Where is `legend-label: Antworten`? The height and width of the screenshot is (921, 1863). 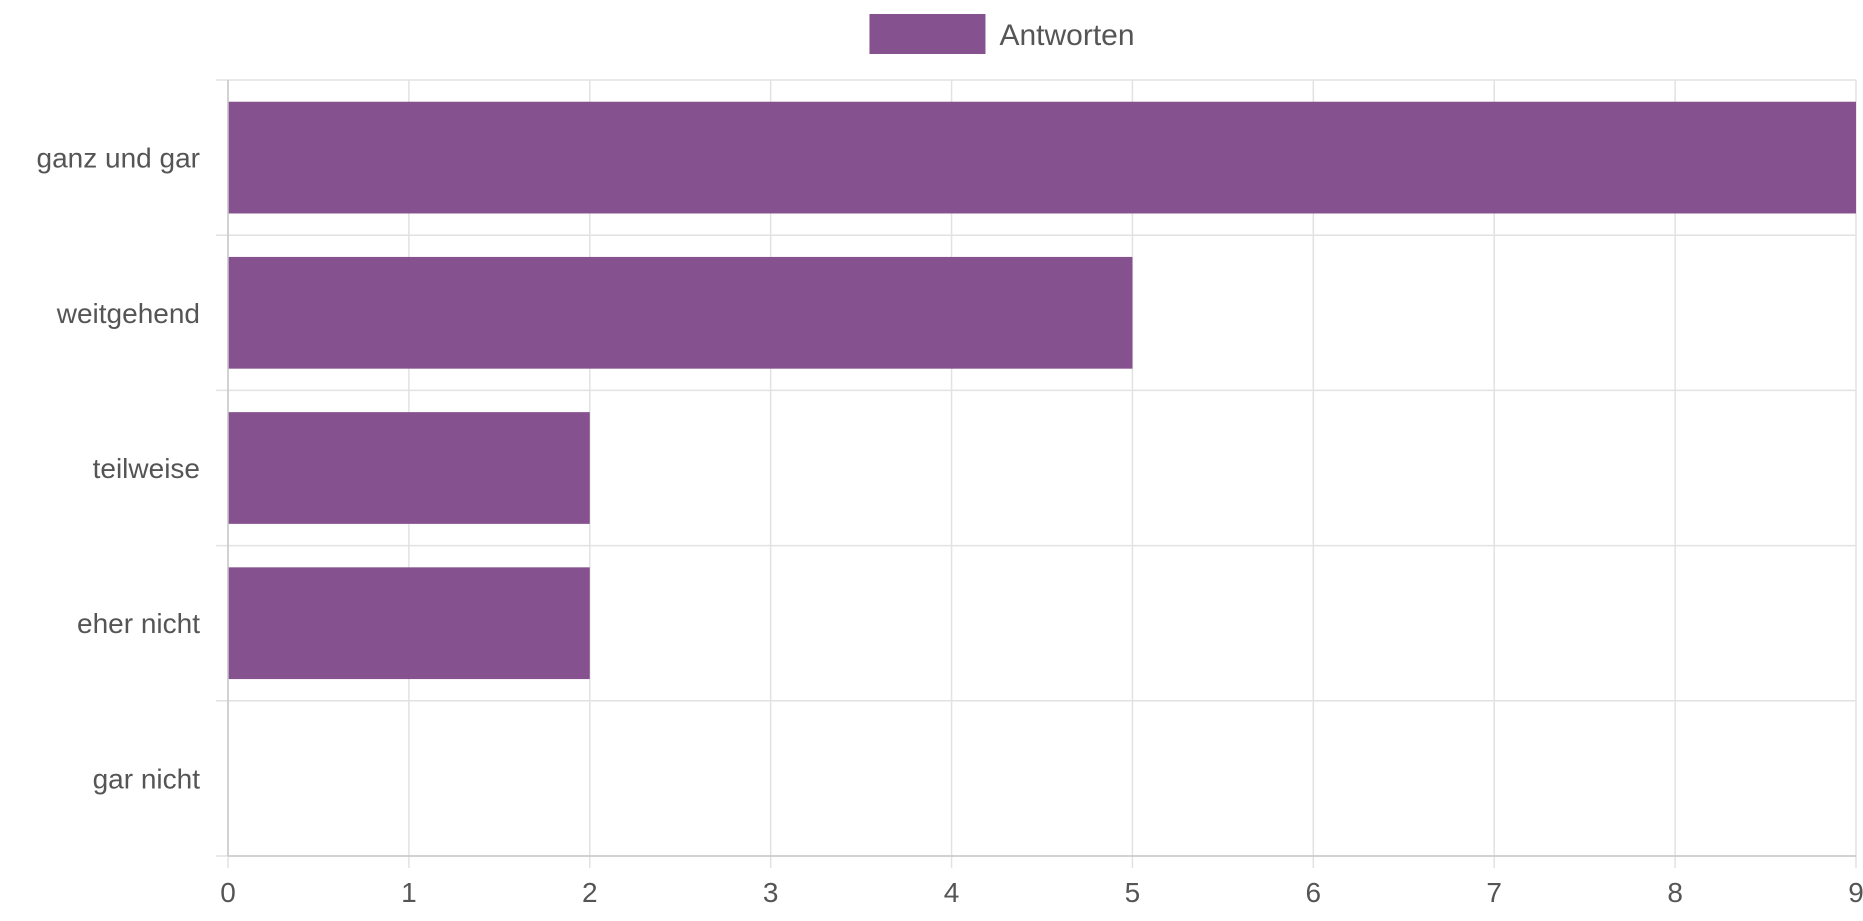 legend-label: Antworten is located at coordinates (1066, 35).